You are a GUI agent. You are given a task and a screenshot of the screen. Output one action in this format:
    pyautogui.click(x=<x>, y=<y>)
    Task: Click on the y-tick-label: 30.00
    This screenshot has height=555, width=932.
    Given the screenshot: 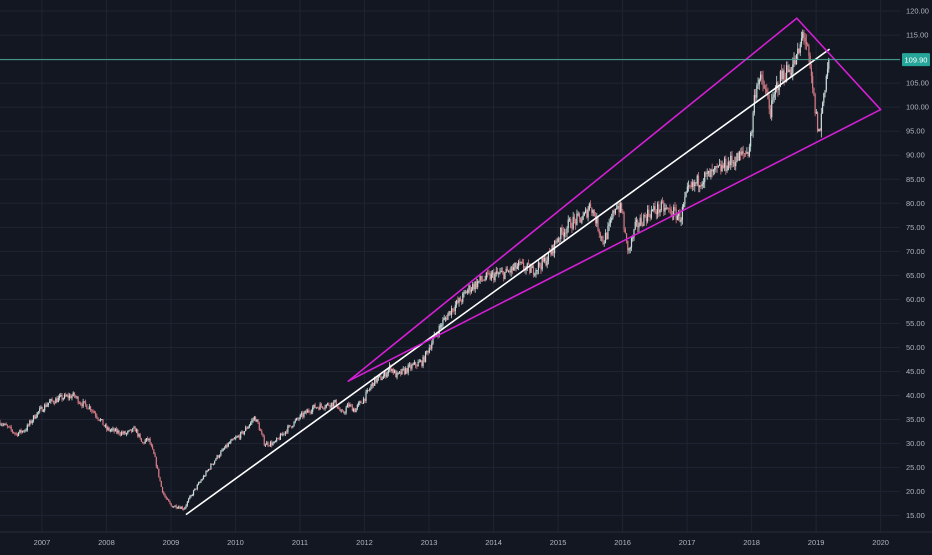 What is the action you would take?
    pyautogui.click(x=915, y=443)
    